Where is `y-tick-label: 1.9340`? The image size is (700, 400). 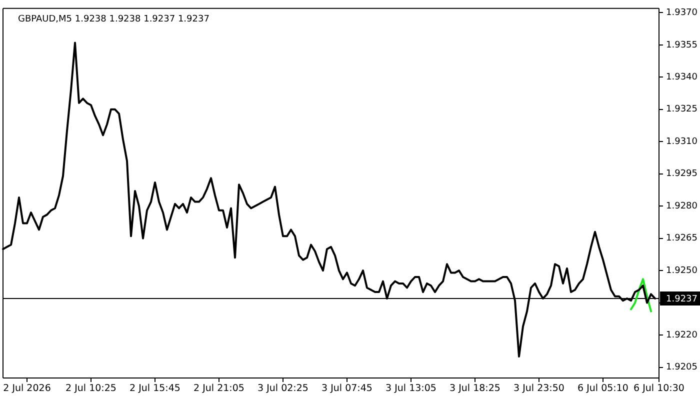 y-tick-label: 1.9340 is located at coordinates (682, 77).